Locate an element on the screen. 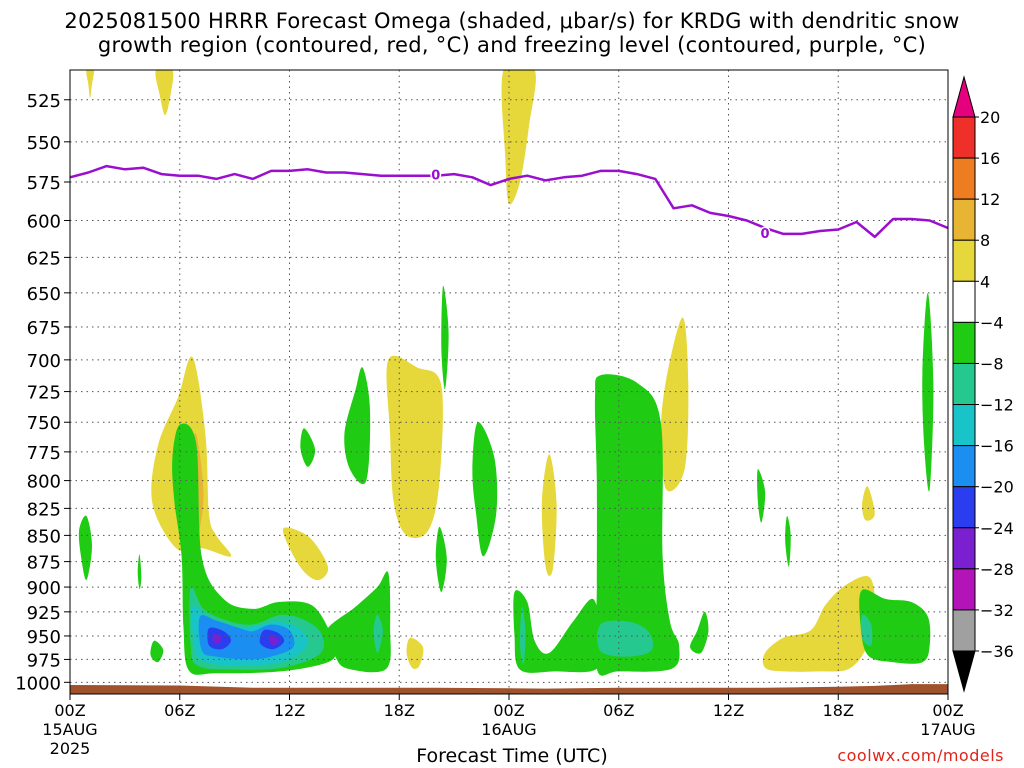 Image resolution: width=1024 pixels, height=768 pixels. credit-text: coolwx.com/models is located at coordinates (920, 755).